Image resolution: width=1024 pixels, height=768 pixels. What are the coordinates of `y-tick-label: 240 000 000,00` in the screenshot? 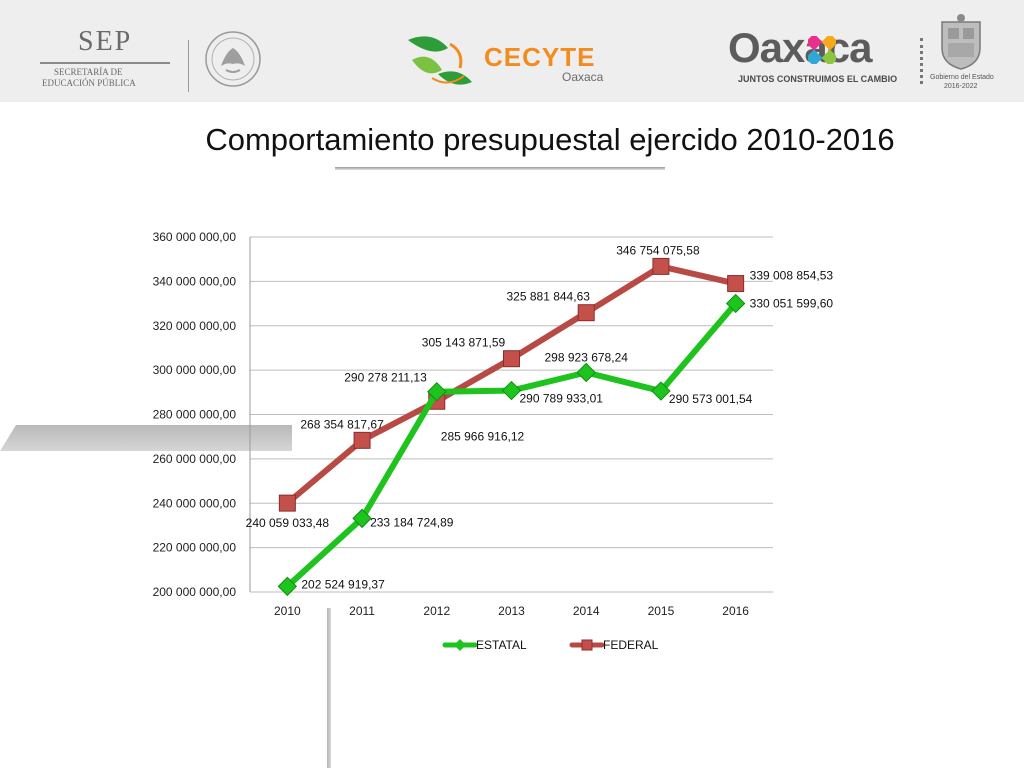 It's located at (195, 503).